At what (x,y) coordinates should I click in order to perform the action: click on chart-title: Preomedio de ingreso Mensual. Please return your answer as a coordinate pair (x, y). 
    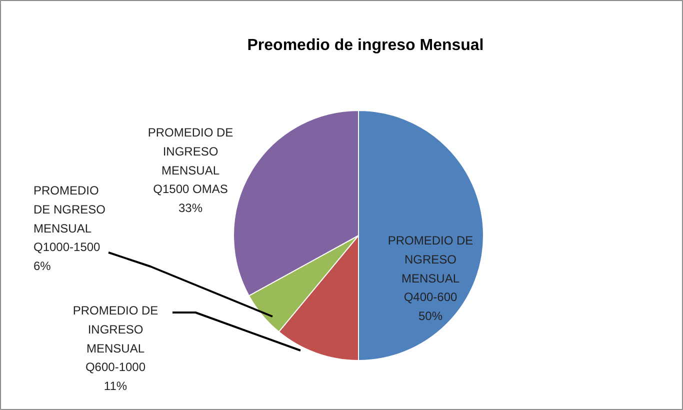
    Looking at the image, I should click on (365, 45).